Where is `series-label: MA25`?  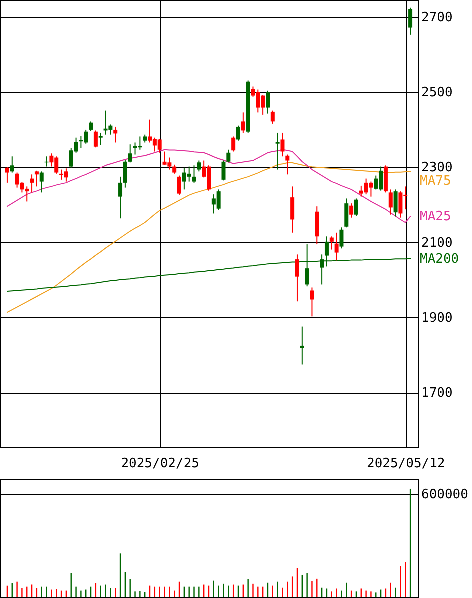 series-label: MA25 is located at coordinates (436, 217).